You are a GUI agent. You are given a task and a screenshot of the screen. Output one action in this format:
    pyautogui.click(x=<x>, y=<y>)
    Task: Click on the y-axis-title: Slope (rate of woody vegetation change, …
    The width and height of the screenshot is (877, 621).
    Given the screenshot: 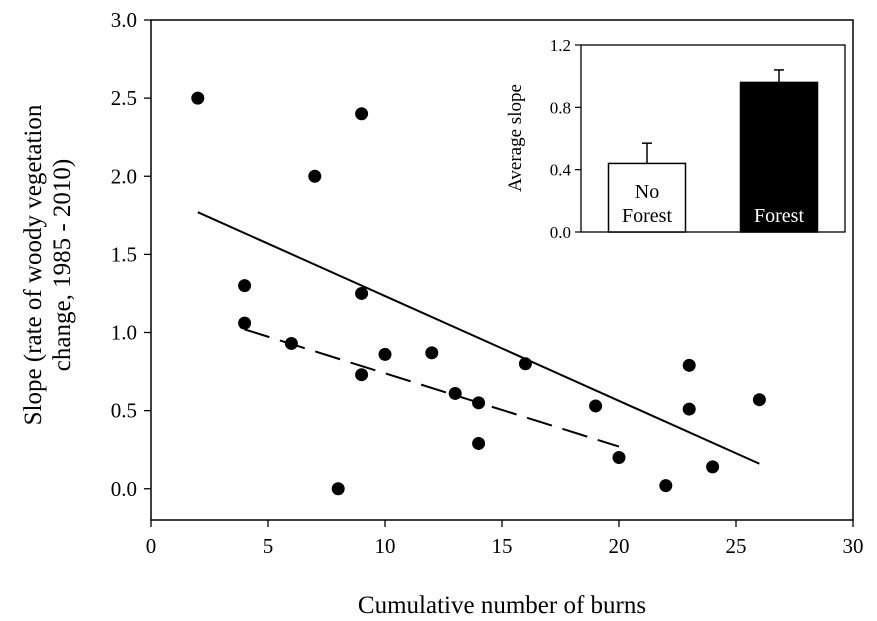 What is the action you would take?
    pyautogui.click(x=48, y=264)
    